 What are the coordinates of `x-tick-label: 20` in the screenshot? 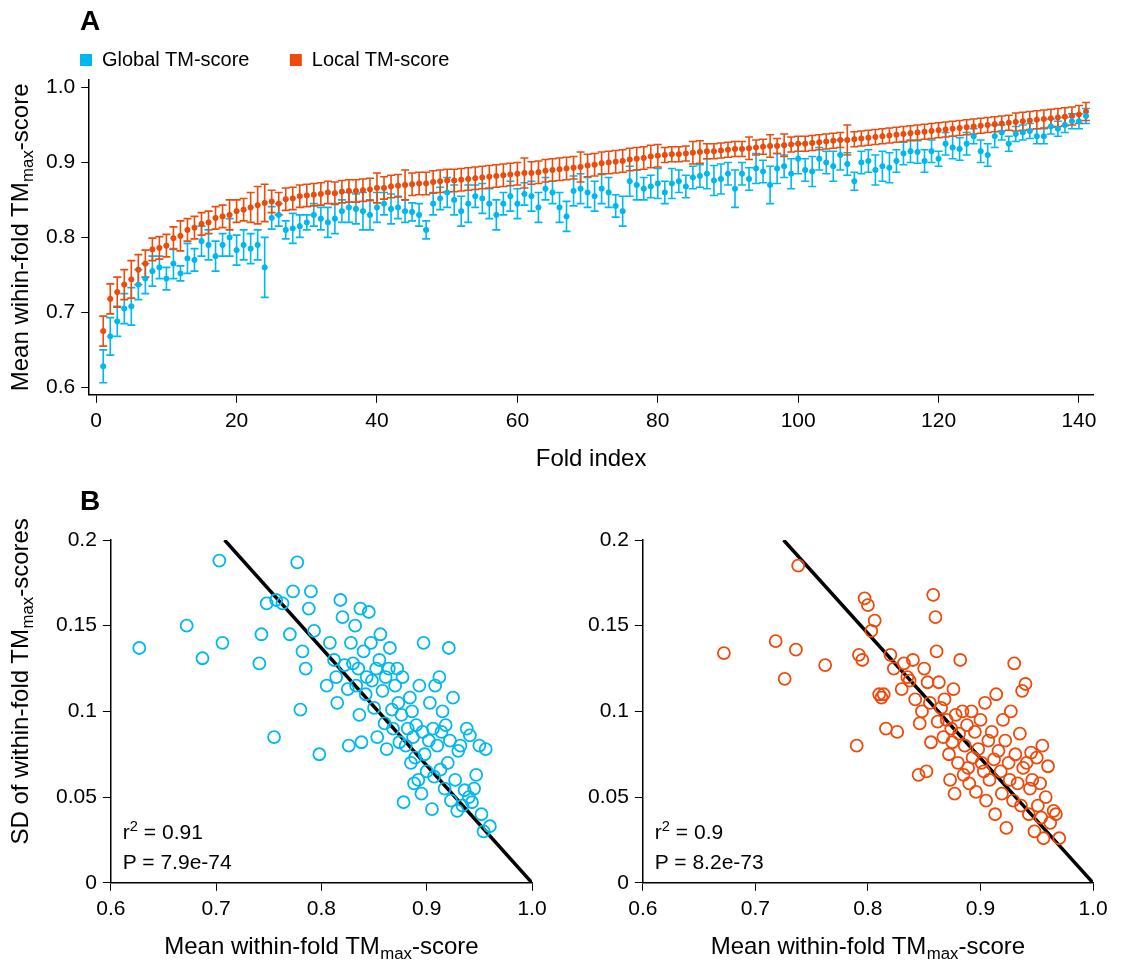 It's located at (236, 420).